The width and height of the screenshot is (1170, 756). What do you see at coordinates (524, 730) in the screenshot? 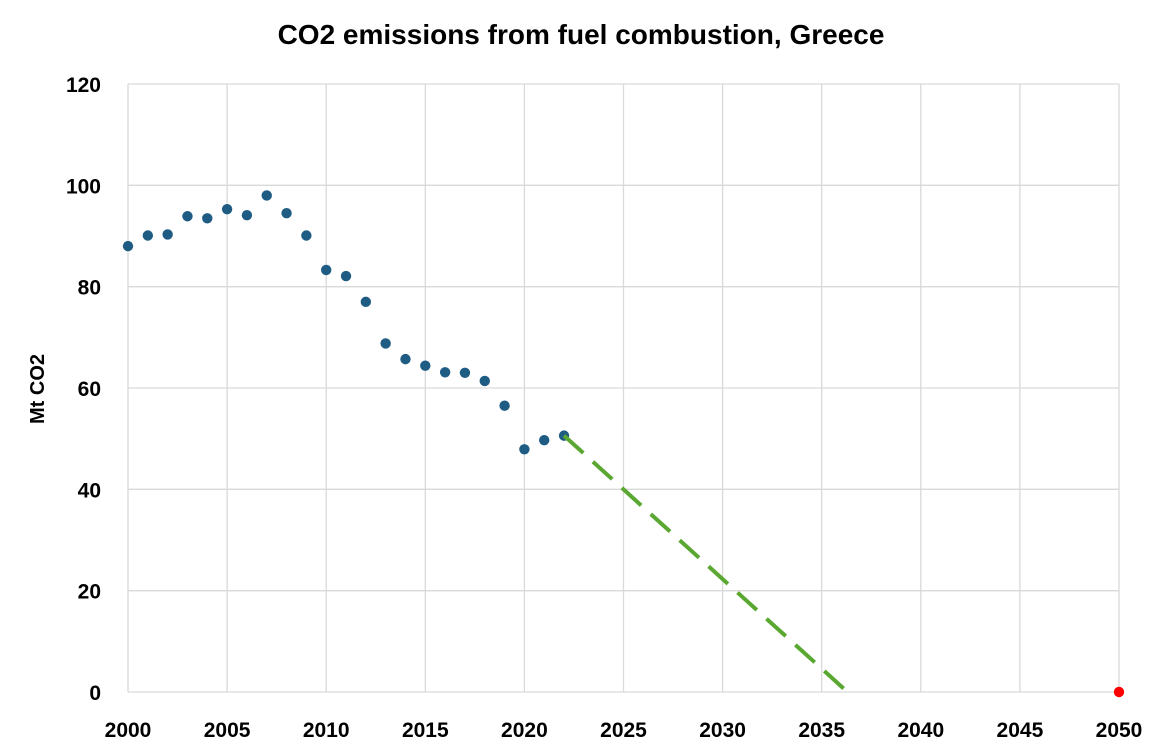
I see `x-tick-label: 2020` at bounding box center [524, 730].